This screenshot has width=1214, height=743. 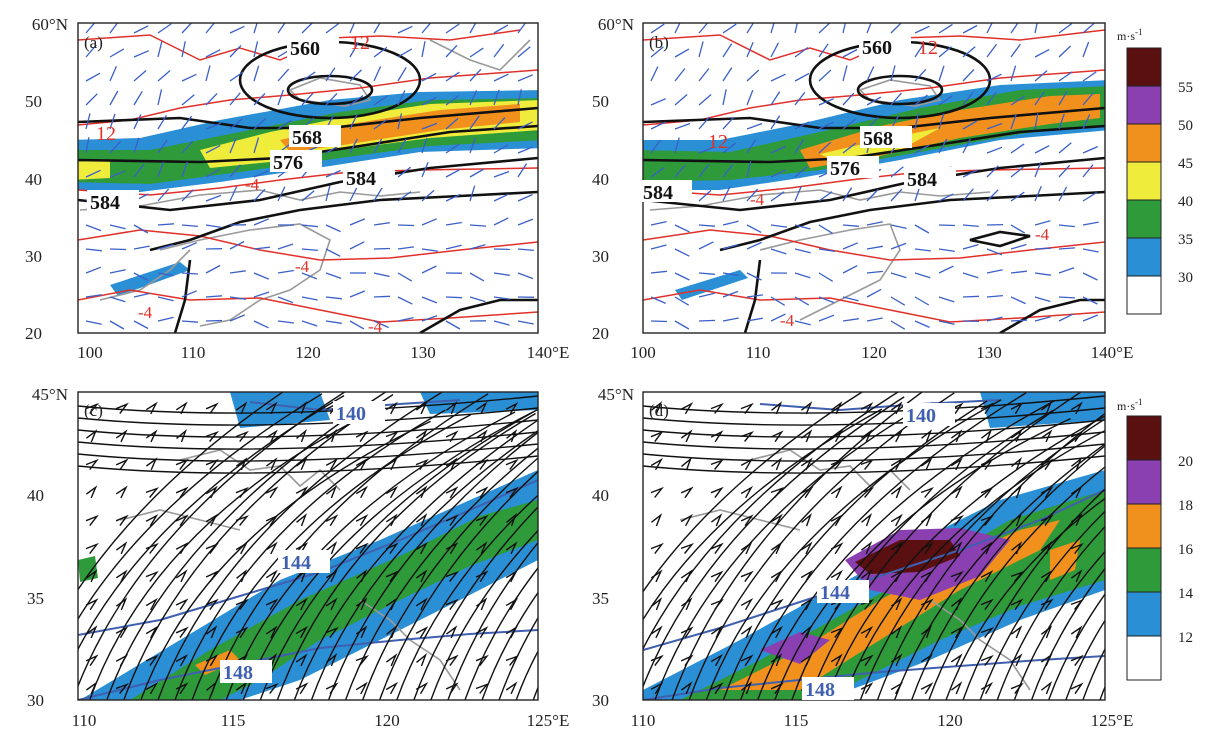 What do you see at coordinates (600, 700) in the screenshot?
I see `lat-tick: 30` at bounding box center [600, 700].